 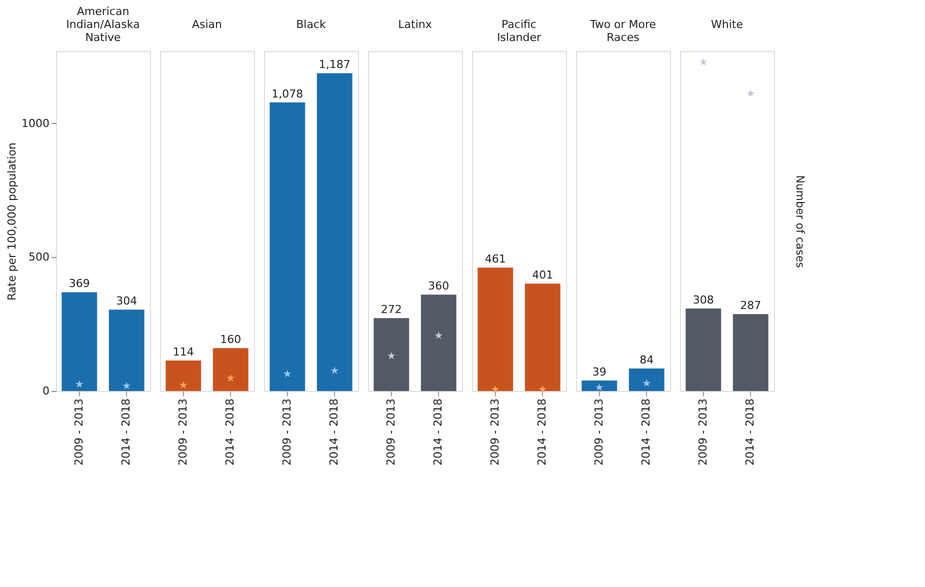 What do you see at coordinates (231, 339) in the screenshot?
I see `data-label: 160` at bounding box center [231, 339].